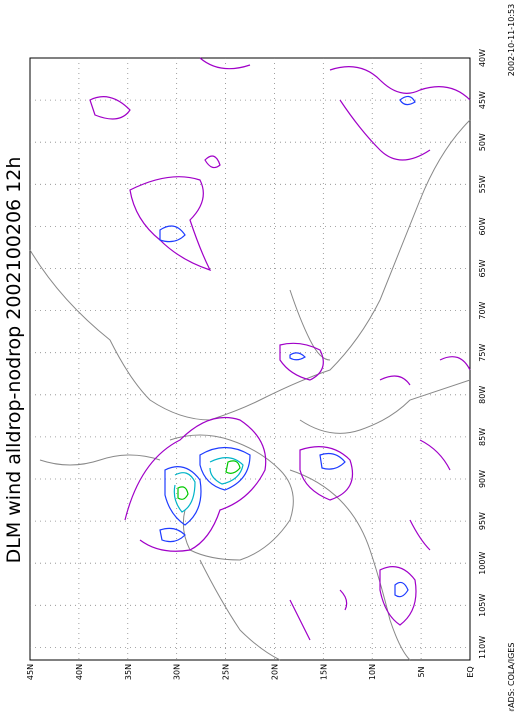 This screenshot has width=519, height=712. I want to click on lat-label: 5N, so click(421, 671).